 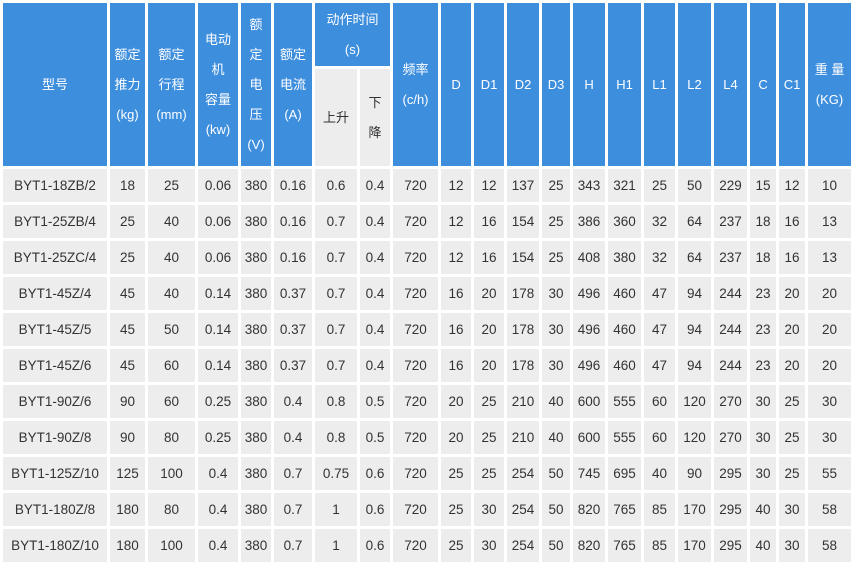 I want to click on value-cell: 0.14, so click(x=218, y=293).